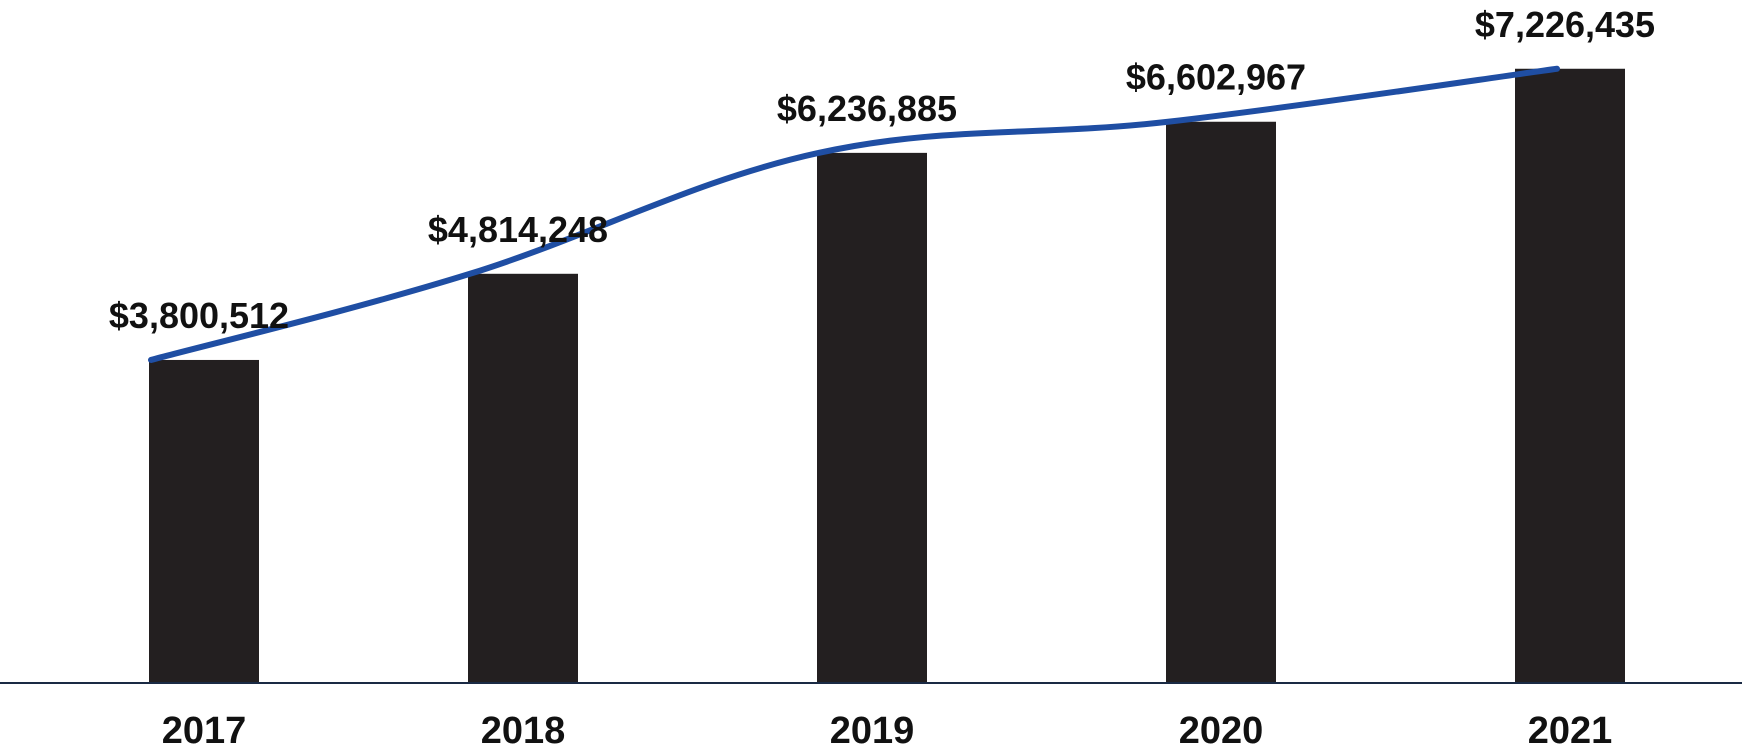 This screenshot has height=751, width=1742. I want to click on bar-2019, so click(872, 418).